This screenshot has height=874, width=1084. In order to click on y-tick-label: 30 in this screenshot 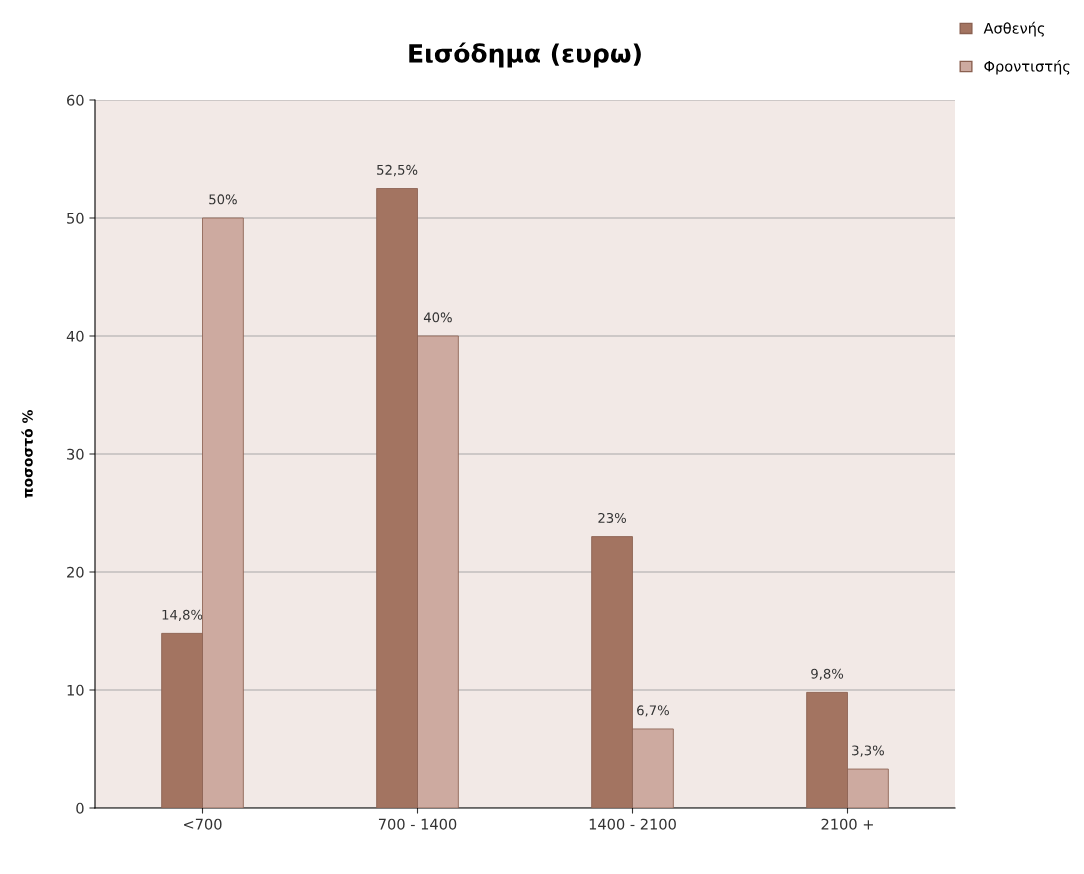, I will do `click(75, 454)`.